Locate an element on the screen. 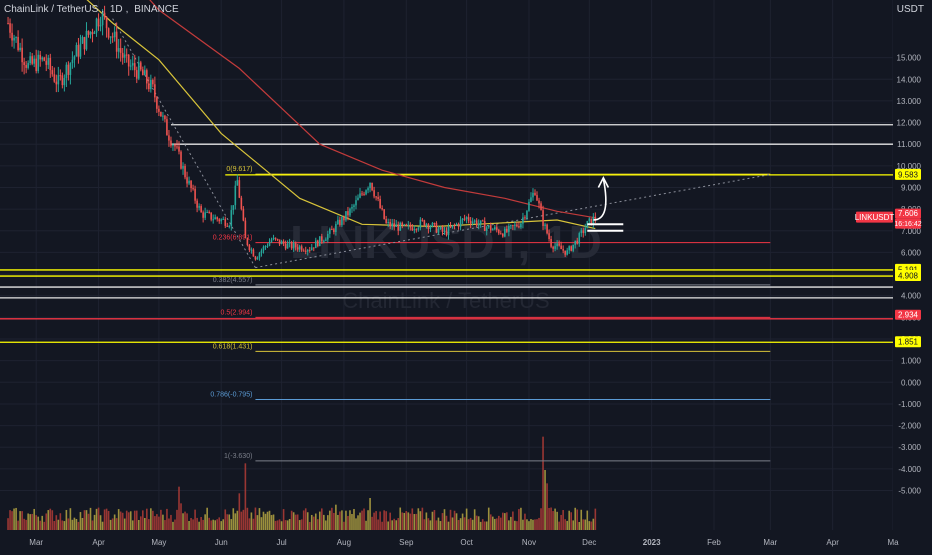 The image size is (932, 555). symbol-name: ChainLink / TetherUS is located at coordinates (51, 9).